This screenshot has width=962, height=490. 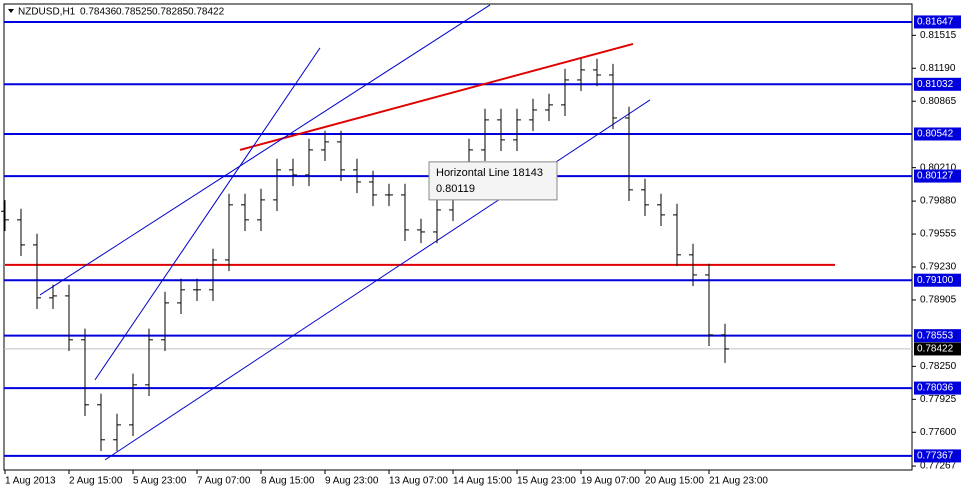 I want to click on level-label: 0.80542, so click(x=935, y=134).